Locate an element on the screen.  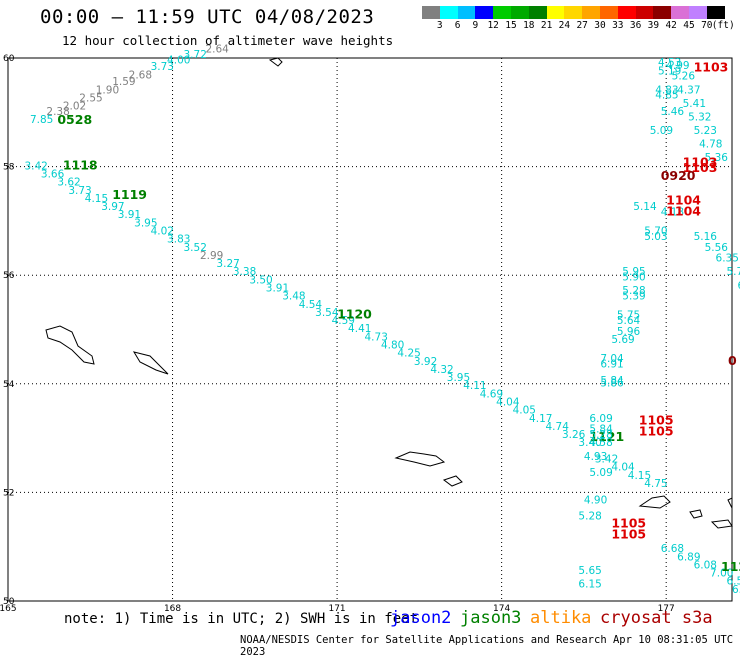
scale-label: 45 is located at coordinates (689, 25).